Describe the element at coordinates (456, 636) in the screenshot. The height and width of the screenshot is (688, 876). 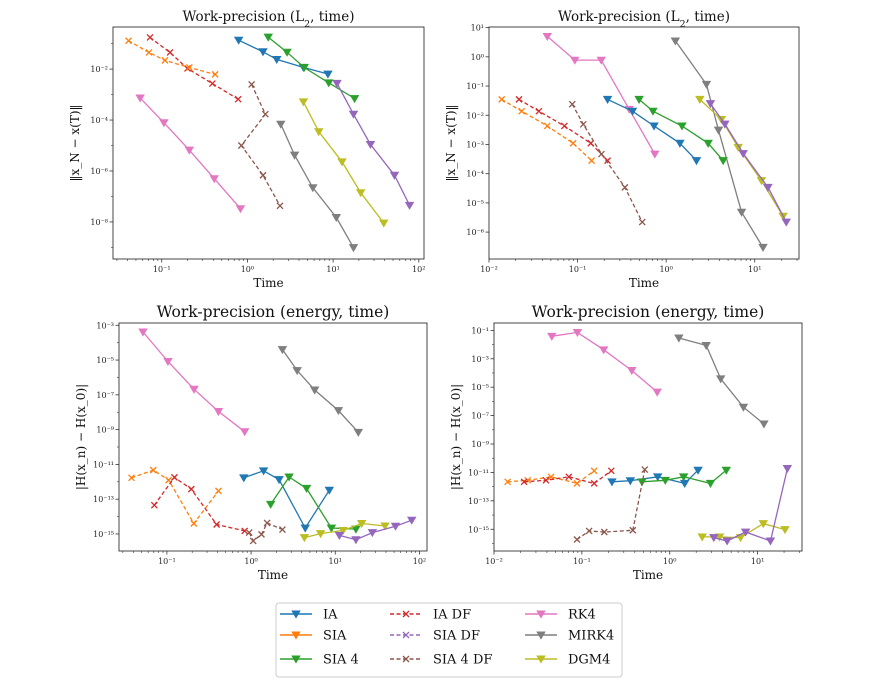
I see `legend-label: SIA DF` at that location.